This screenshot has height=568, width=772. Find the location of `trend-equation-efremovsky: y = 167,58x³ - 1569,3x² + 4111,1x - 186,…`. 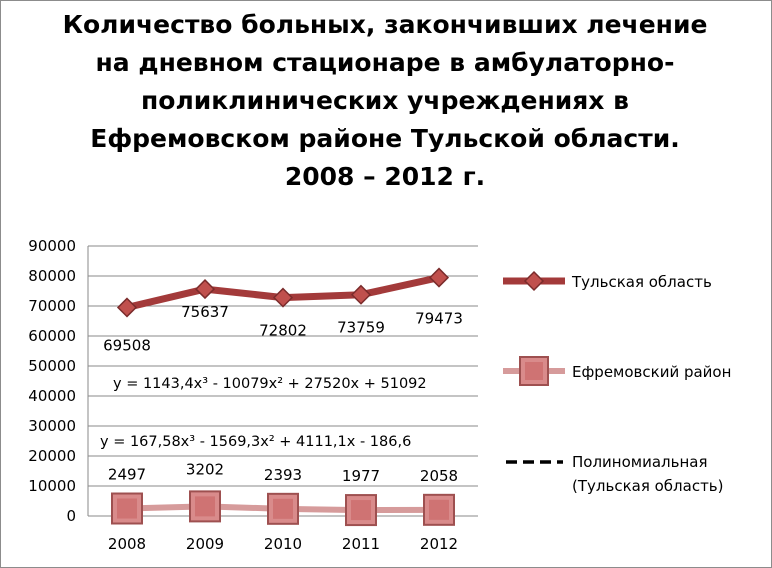

trend-equation-efremovsky: y = 167,58x³ - 1569,3x² + 4111,1x - 186,… is located at coordinates (255, 442).